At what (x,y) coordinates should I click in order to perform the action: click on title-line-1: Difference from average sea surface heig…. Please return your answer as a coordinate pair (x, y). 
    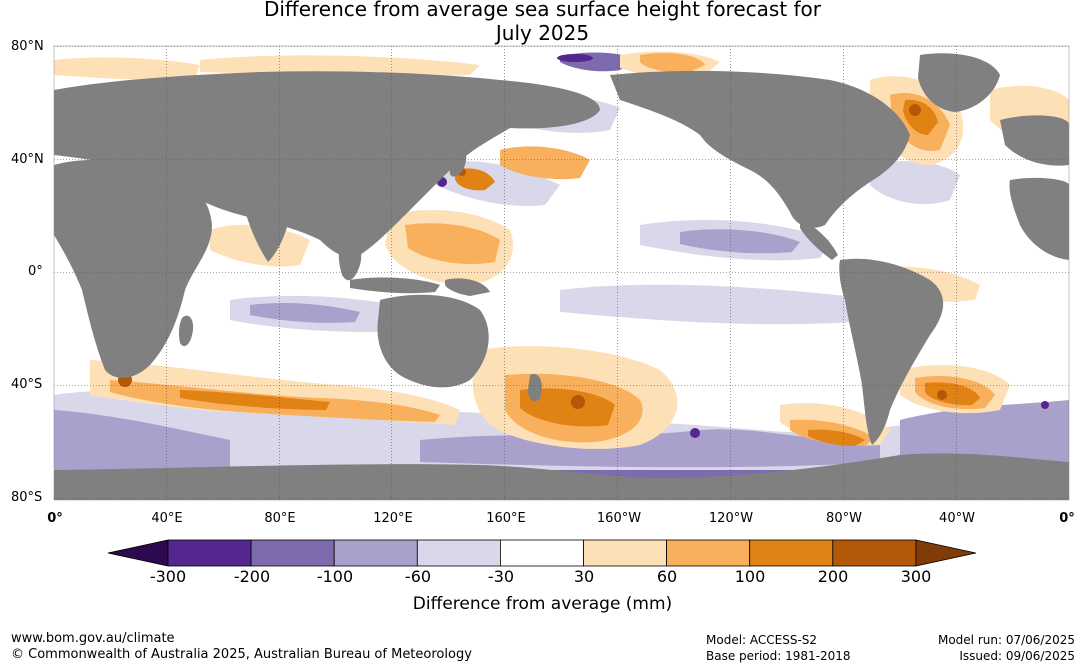
    Looking at the image, I should click on (542, 10).